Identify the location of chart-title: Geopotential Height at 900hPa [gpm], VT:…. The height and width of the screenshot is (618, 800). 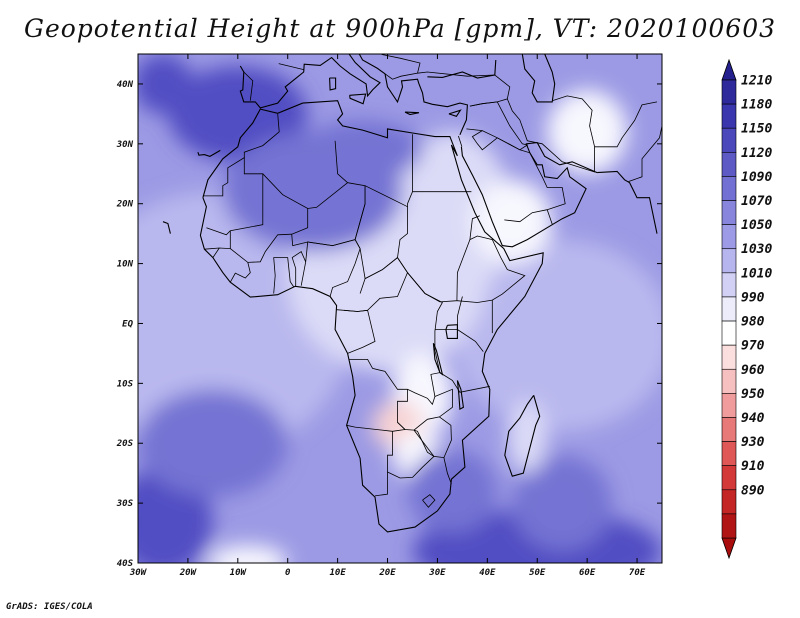
(400, 28).